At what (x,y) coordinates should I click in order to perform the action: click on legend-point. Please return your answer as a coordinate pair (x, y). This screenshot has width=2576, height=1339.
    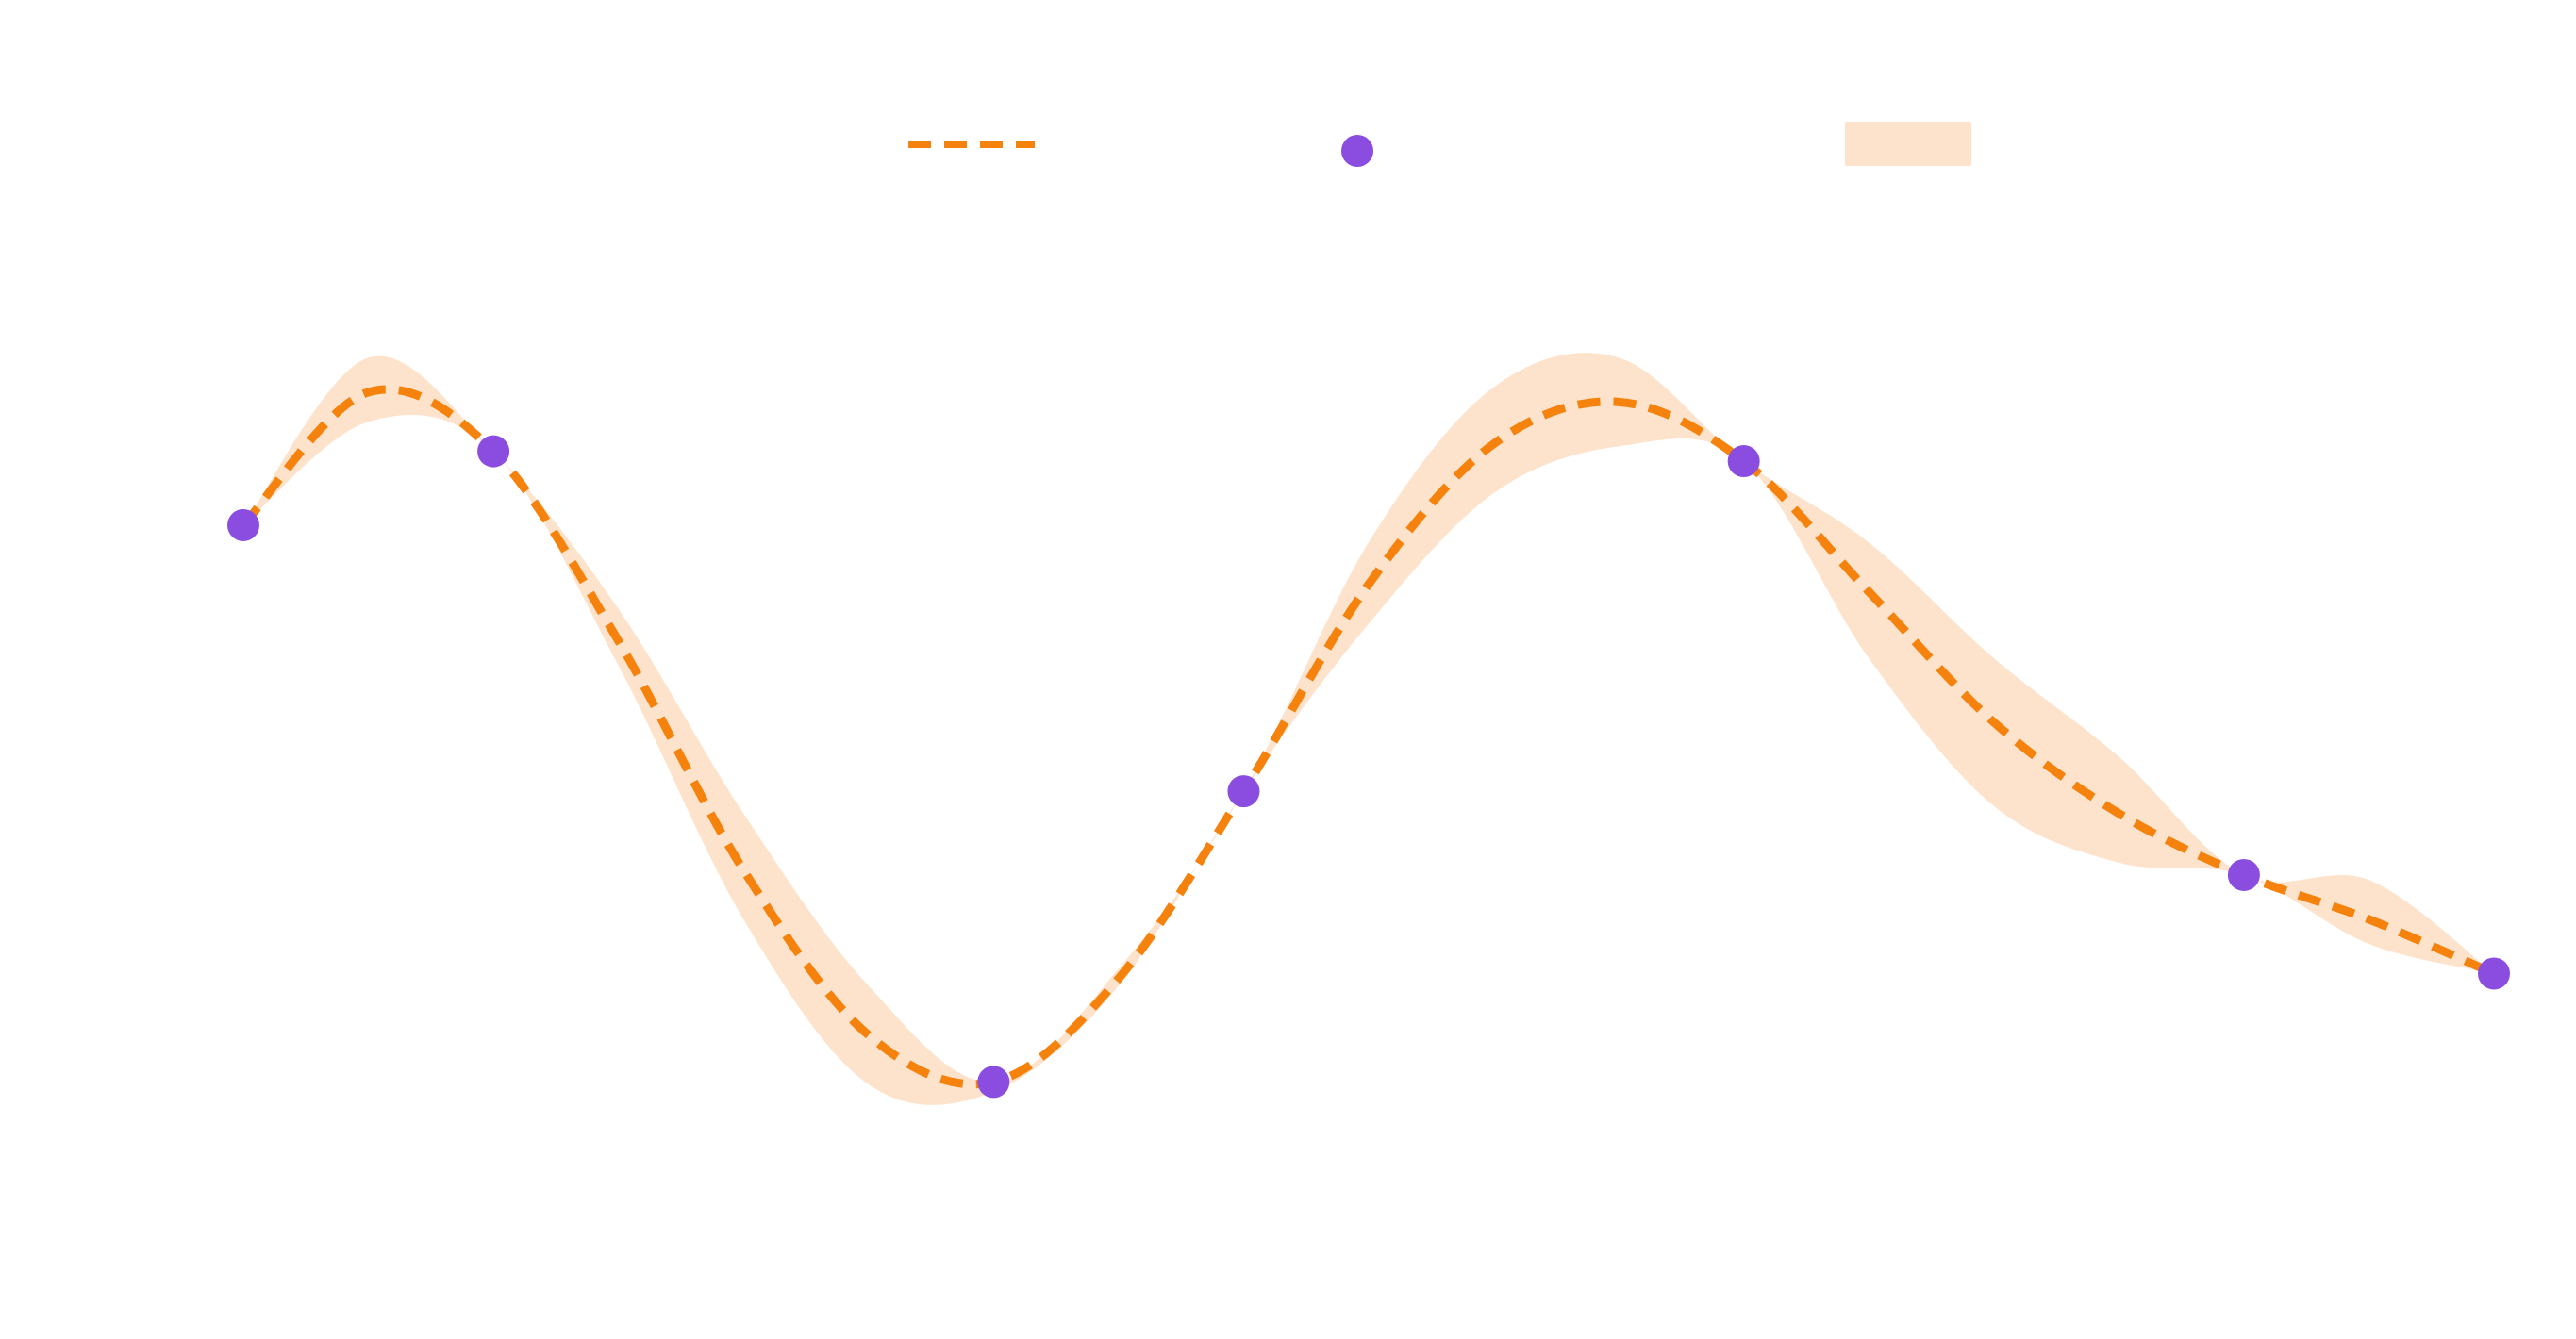
    Looking at the image, I should click on (1357, 151).